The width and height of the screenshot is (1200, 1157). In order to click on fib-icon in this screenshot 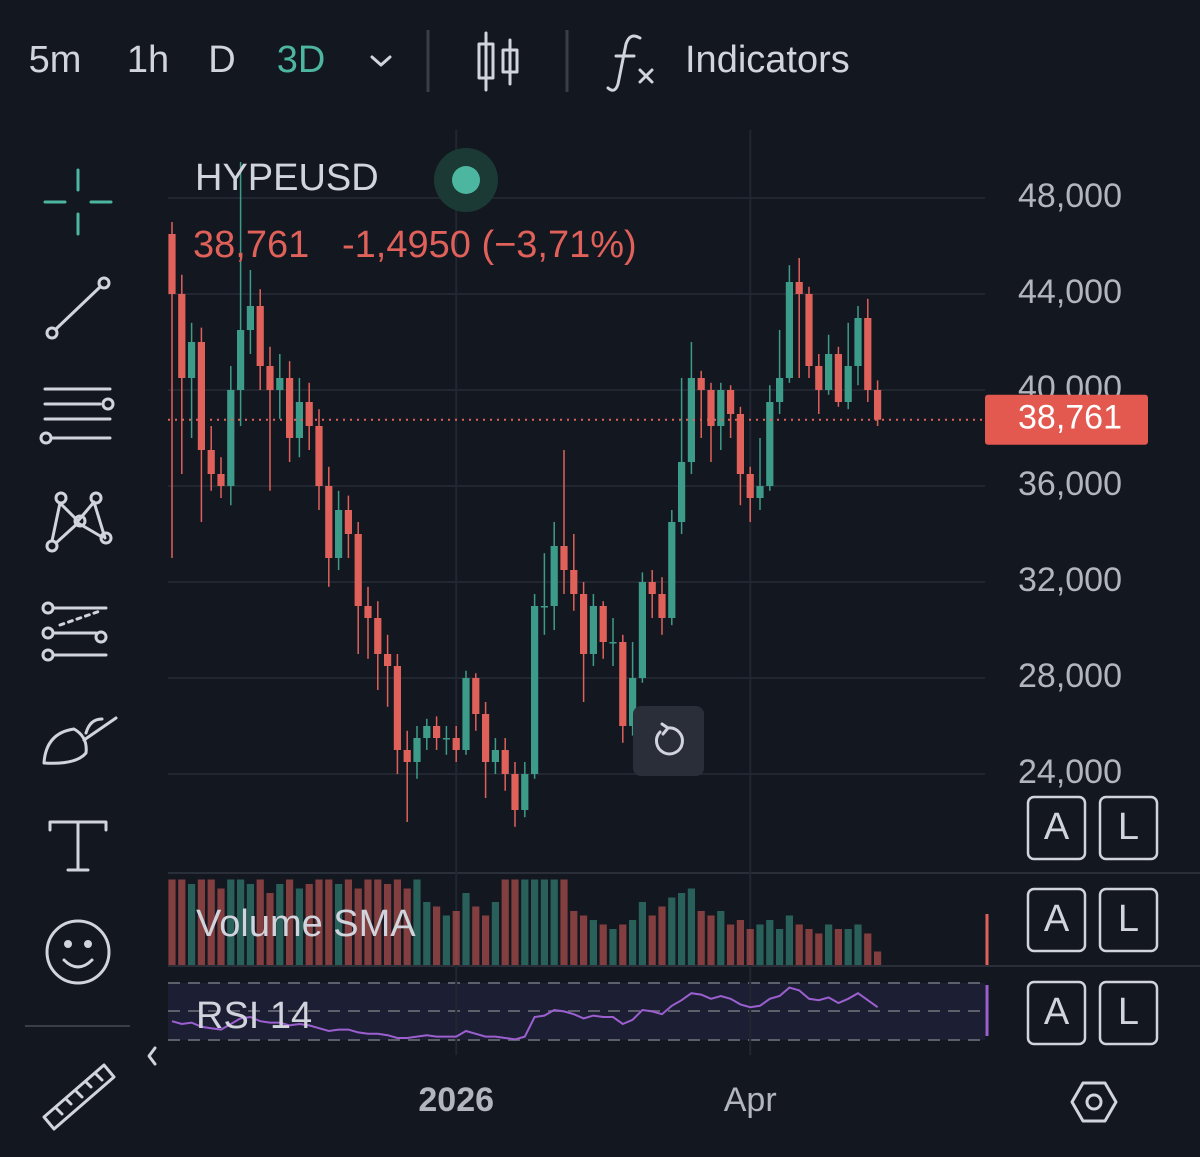, I will do `click(77, 416)`.